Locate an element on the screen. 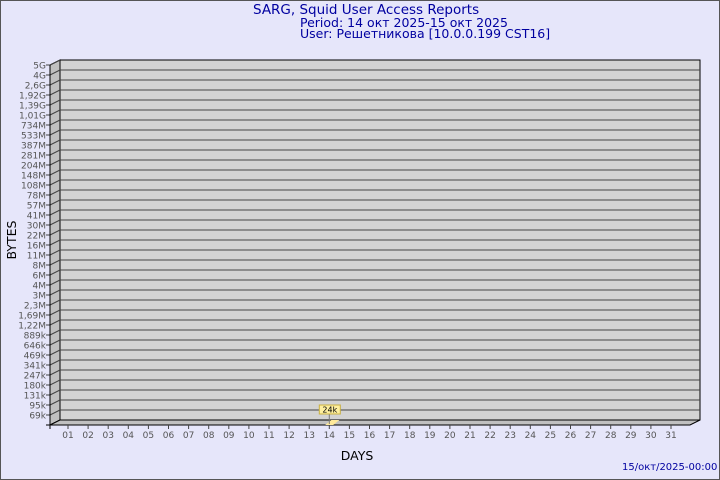 This screenshot has width=720, height=480. y-tick-label: 889k is located at coordinates (35, 337).